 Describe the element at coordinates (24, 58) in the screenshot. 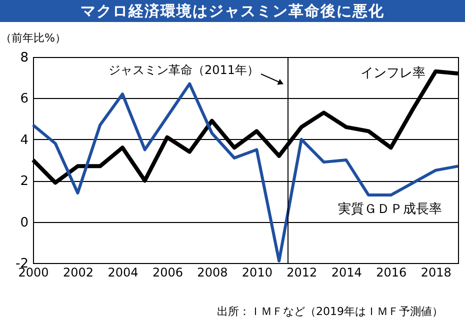

I see `y-tick-label: 8` at that location.